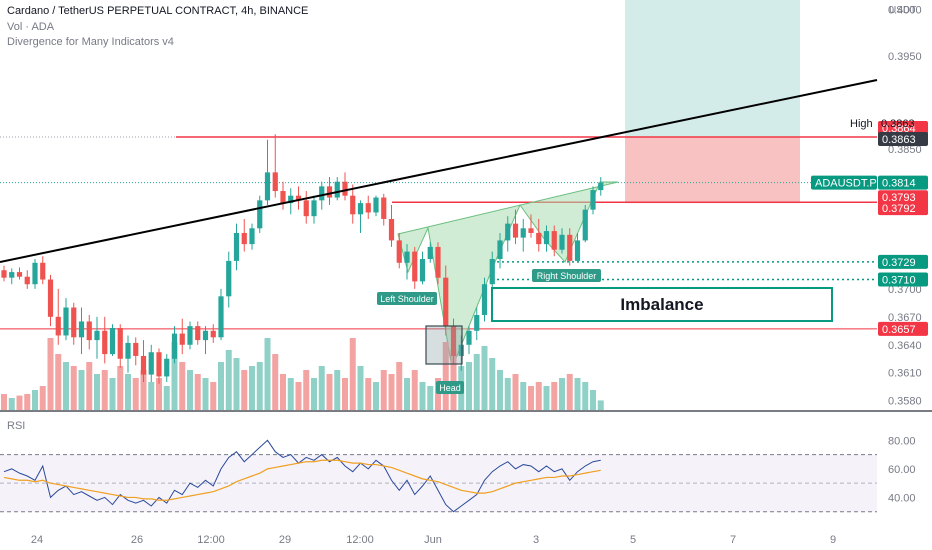 The height and width of the screenshot is (550, 932). I want to click on price-tag-bg, so click(903, 128).